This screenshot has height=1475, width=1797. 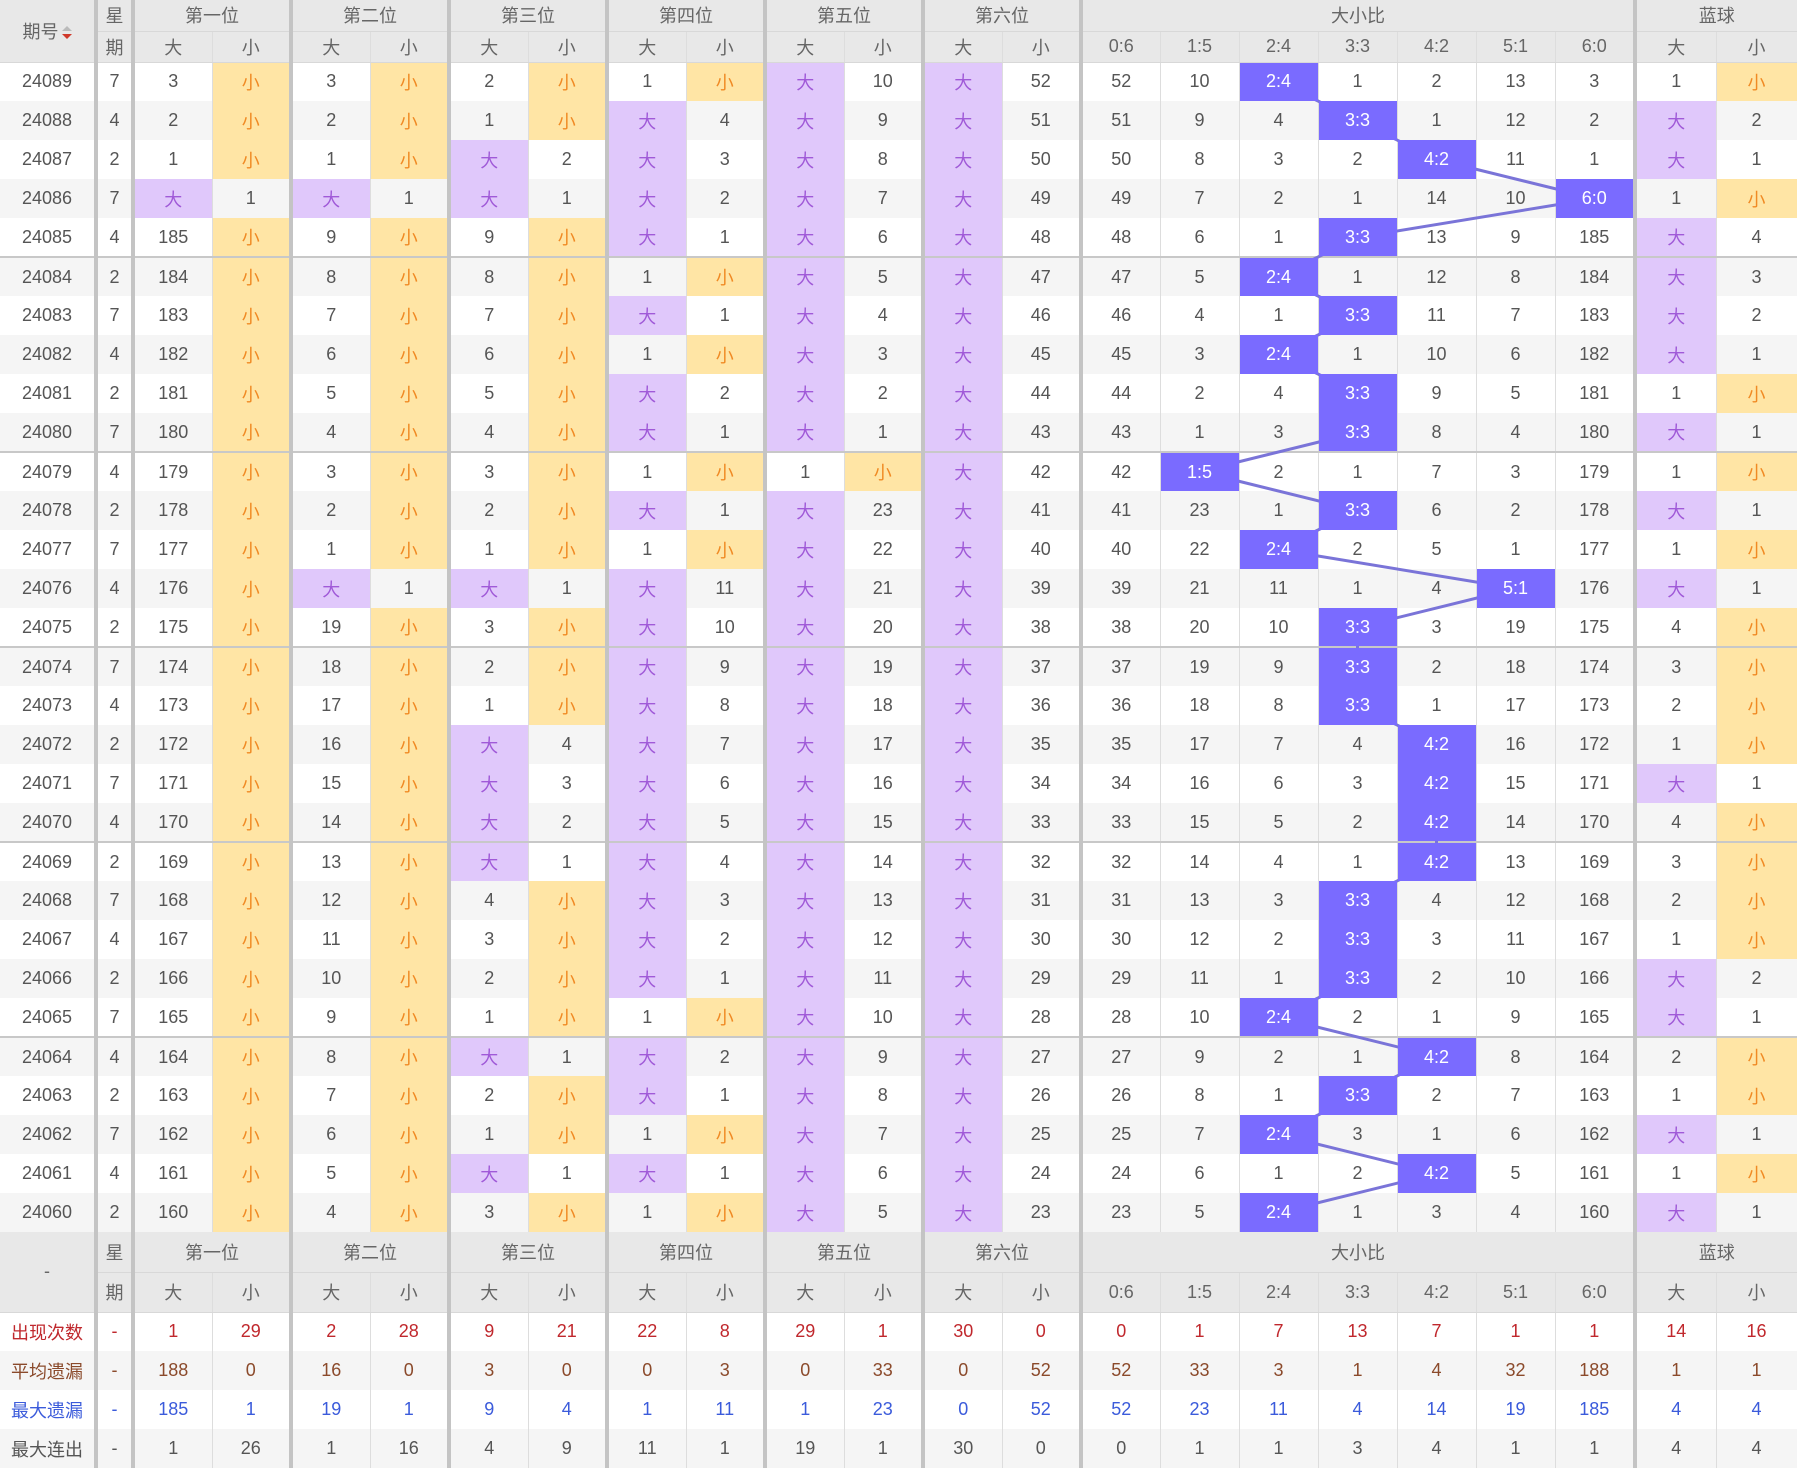 What do you see at coordinates (898, 978) in the screenshot?
I see `table-row: 24066 2 166 小 10 小 2 小大 1 大 11 大 29 29 11 1 3:3 2 10 166 大 2` at bounding box center [898, 978].